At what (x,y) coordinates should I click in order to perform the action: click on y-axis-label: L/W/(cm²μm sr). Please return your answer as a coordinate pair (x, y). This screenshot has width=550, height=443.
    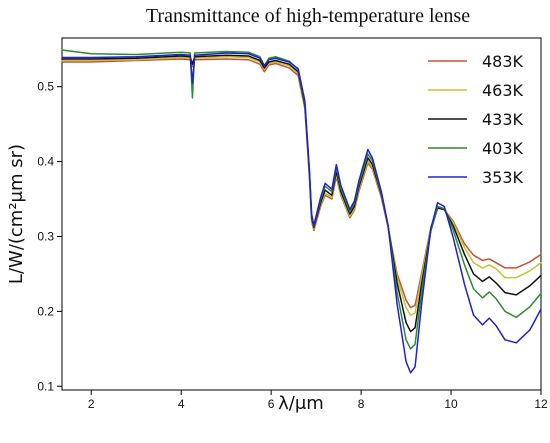
    Looking at the image, I should click on (16, 214).